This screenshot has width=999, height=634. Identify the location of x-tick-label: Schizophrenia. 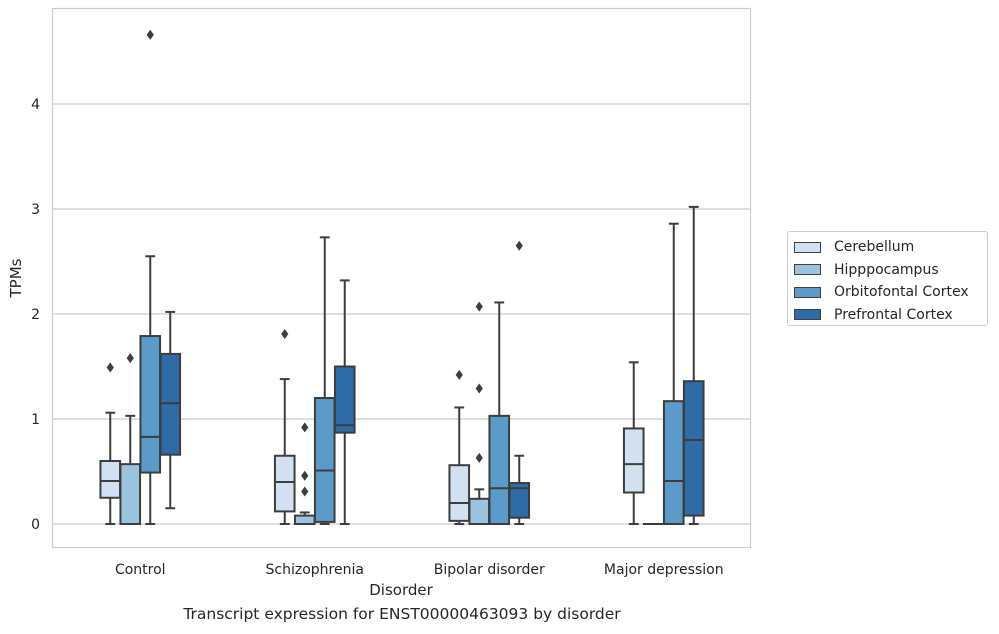
(315, 570).